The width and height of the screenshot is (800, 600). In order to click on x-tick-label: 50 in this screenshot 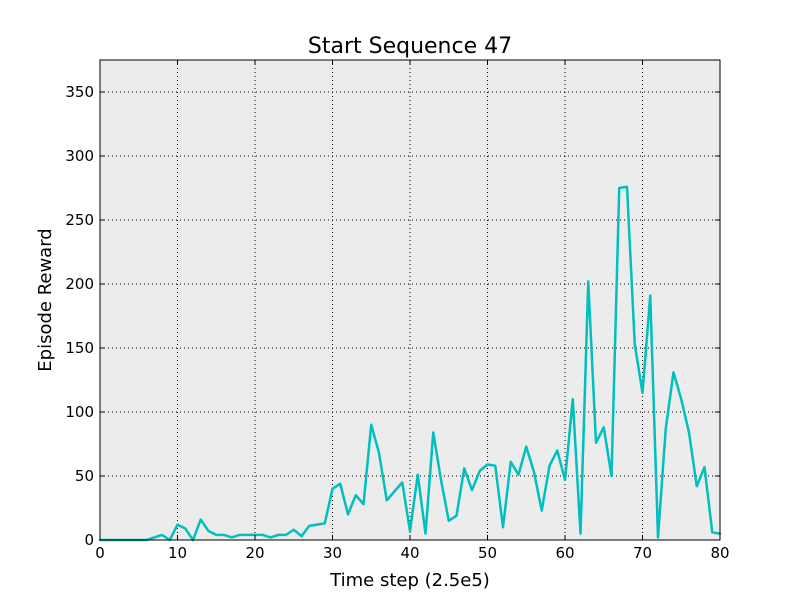, I will do `click(487, 553)`.